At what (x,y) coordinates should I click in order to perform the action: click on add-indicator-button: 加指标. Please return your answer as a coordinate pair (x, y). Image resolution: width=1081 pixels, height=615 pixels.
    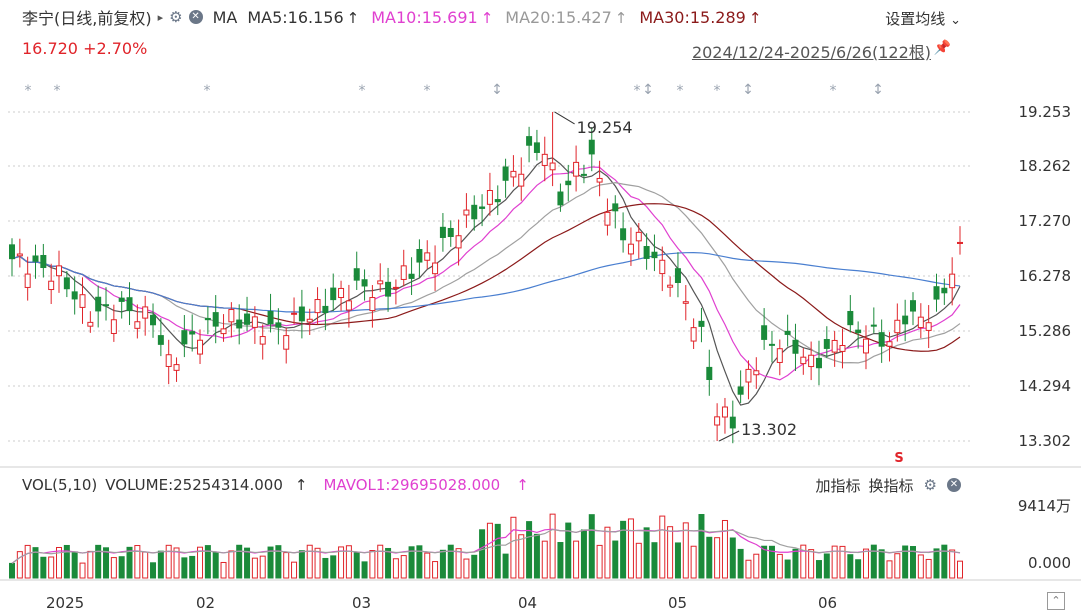
    Looking at the image, I should click on (838, 485).